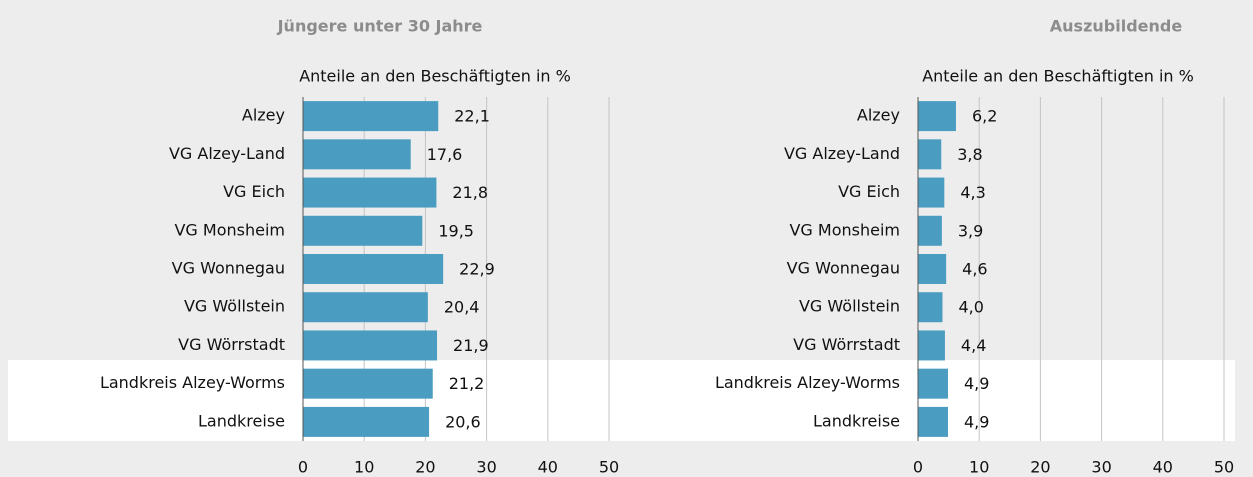  Describe the element at coordinates (456, 230) in the screenshot. I see `value-label: 19,5` at that location.